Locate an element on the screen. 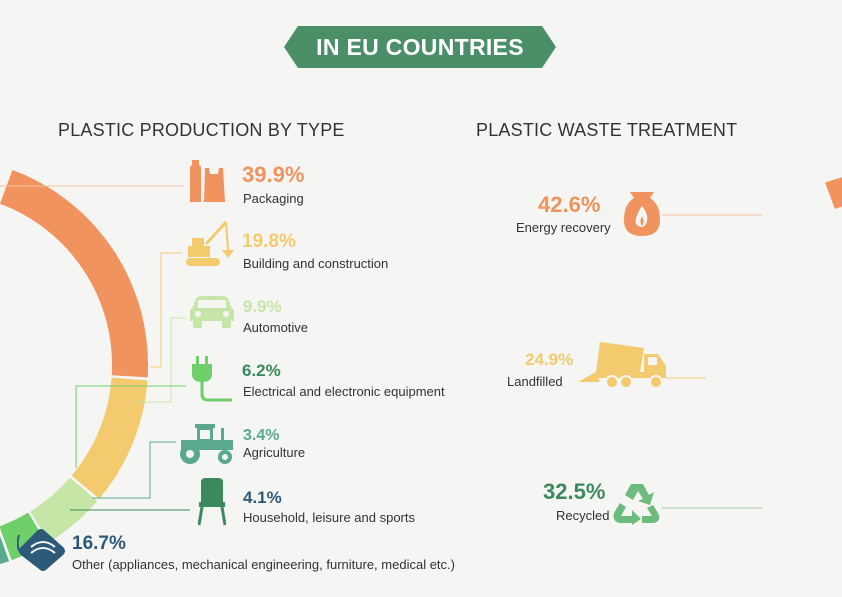 This screenshot has width=842, height=597. building-percent: 19.8% is located at coordinates (269, 241).